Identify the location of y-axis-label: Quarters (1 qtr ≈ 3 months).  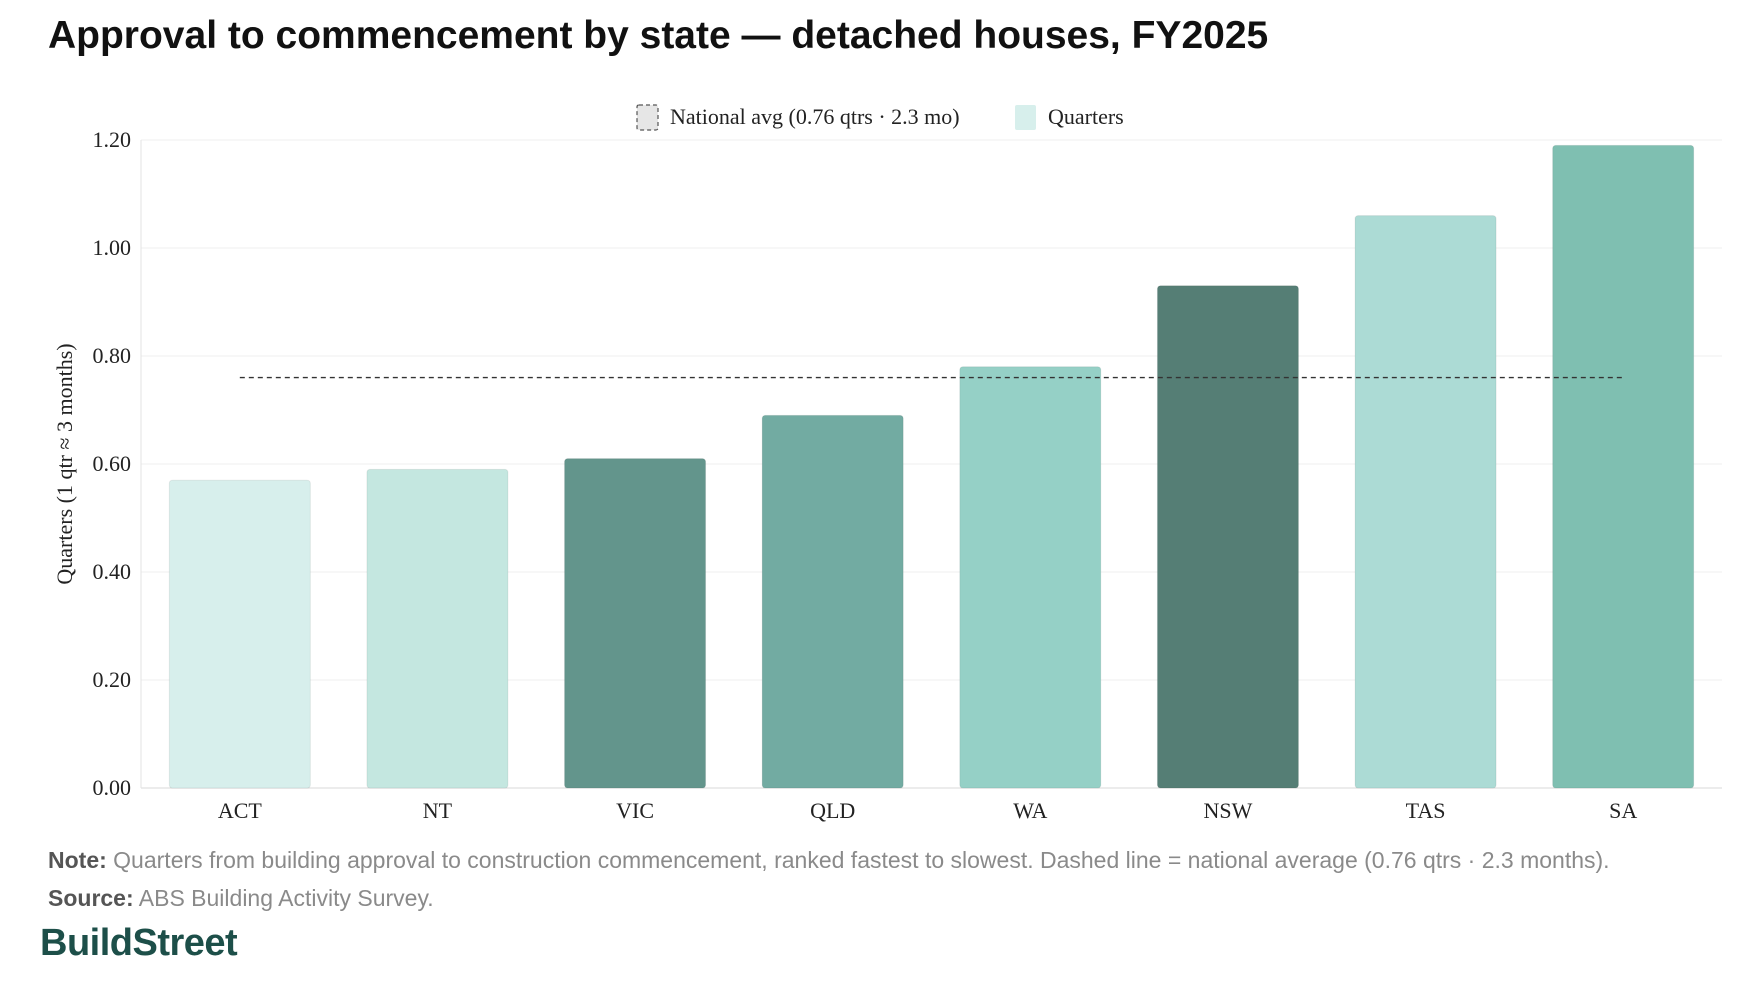
(64, 463).